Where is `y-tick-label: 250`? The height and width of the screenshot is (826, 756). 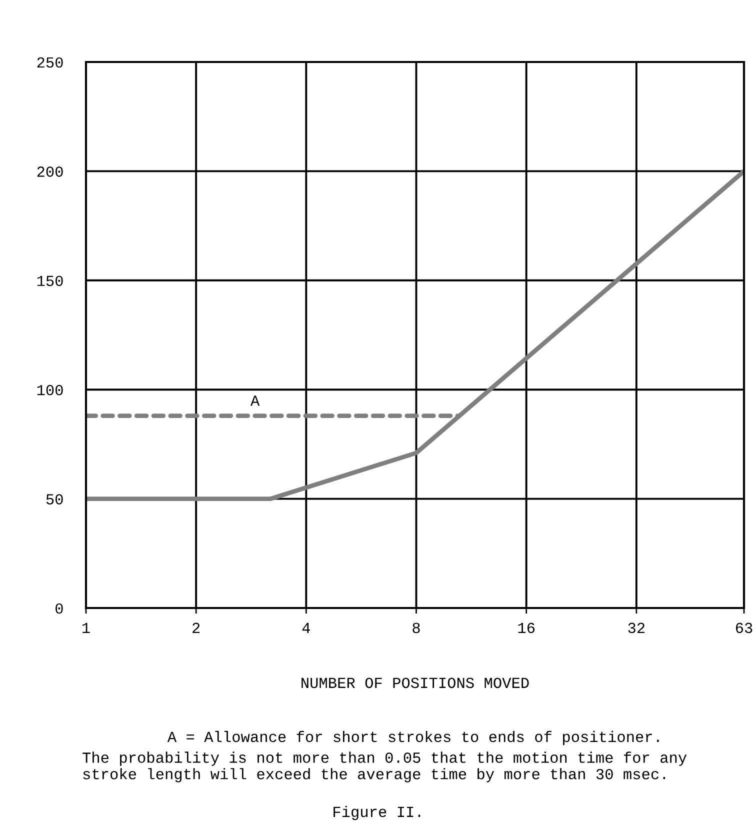
y-tick-label: 250 is located at coordinates (50, 62).